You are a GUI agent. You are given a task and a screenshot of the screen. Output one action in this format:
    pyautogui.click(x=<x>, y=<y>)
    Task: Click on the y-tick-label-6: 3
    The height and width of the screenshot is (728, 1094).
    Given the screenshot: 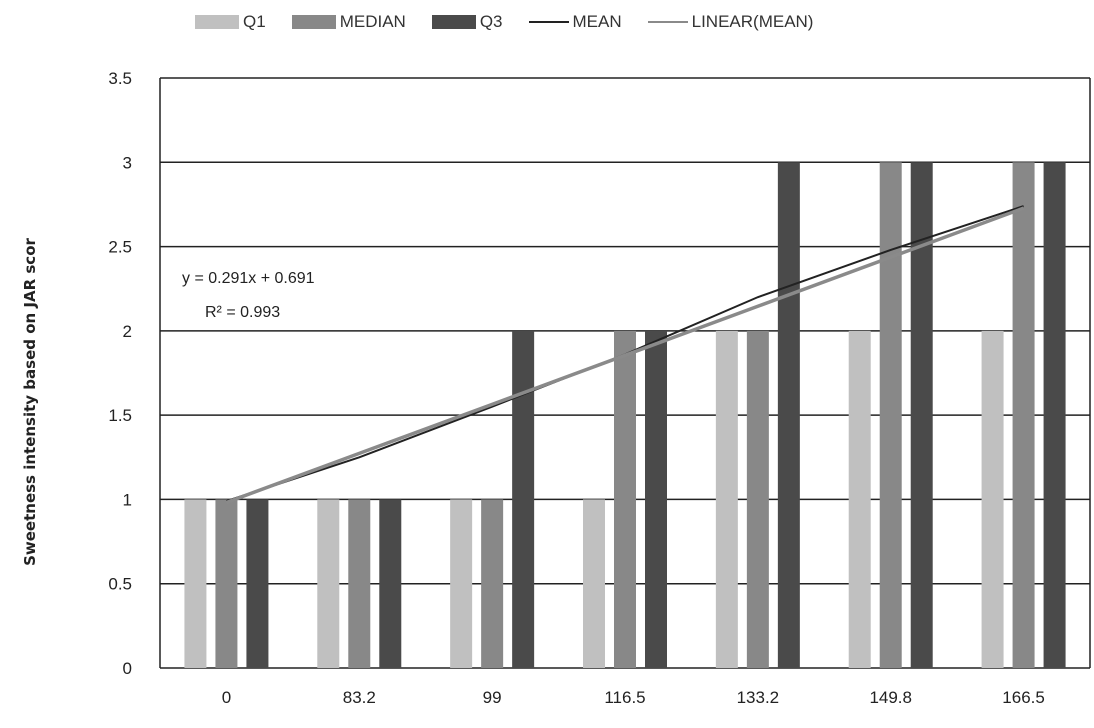 What is the action you would take?
    pyautogui.click(x=127, y=162)
    